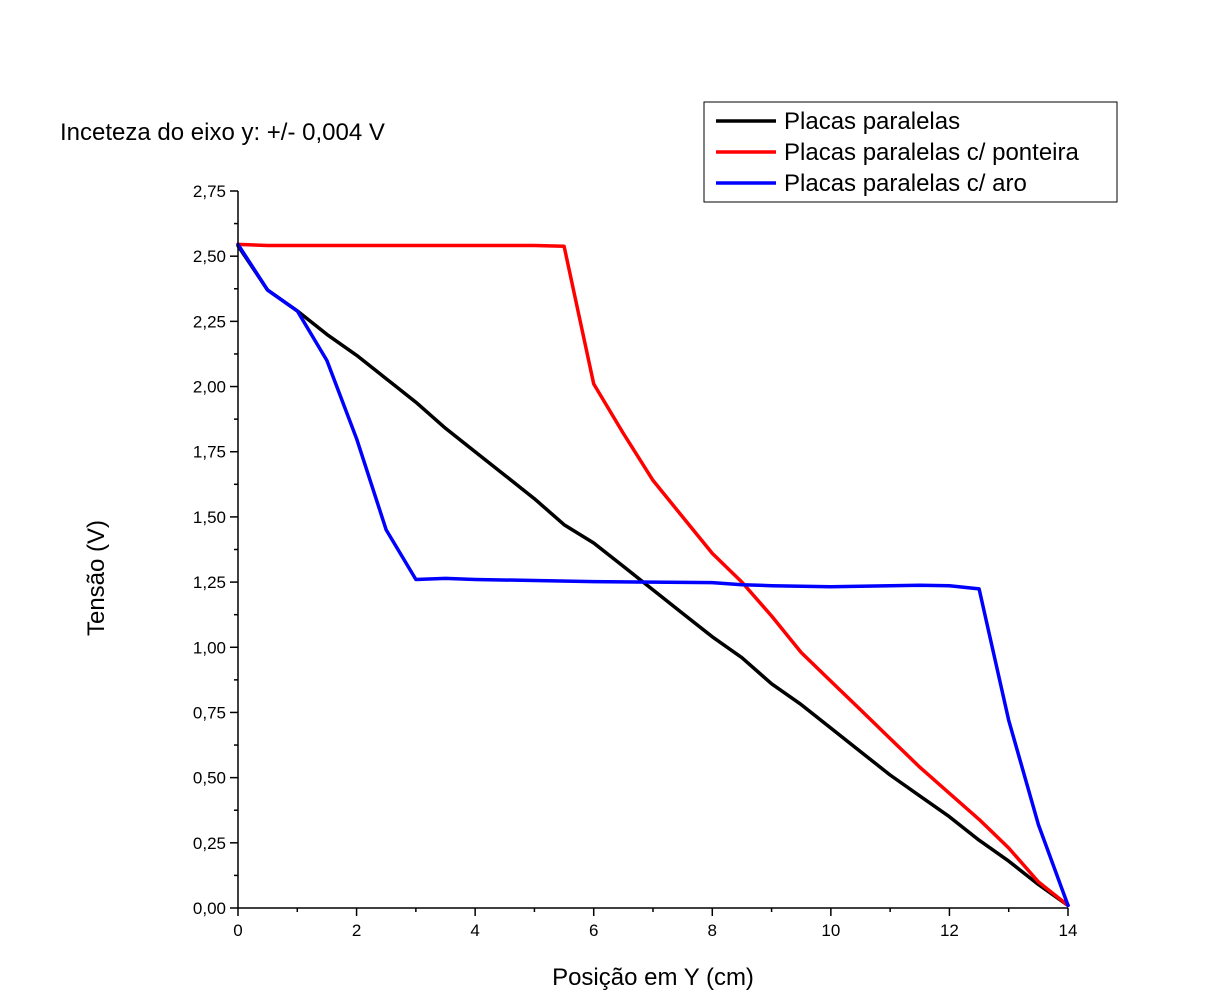 The image size is (1217, 1000). Describe the element at coordinates (872, 121) in the screenshot. I see `legend-label-1: Placas paralelas` at that location.